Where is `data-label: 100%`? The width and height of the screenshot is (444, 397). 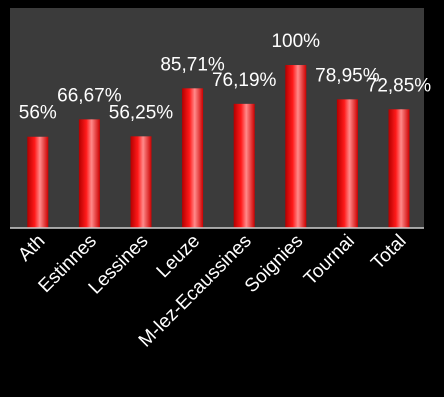 data-label: 100% is located at coordinates (295, 41).